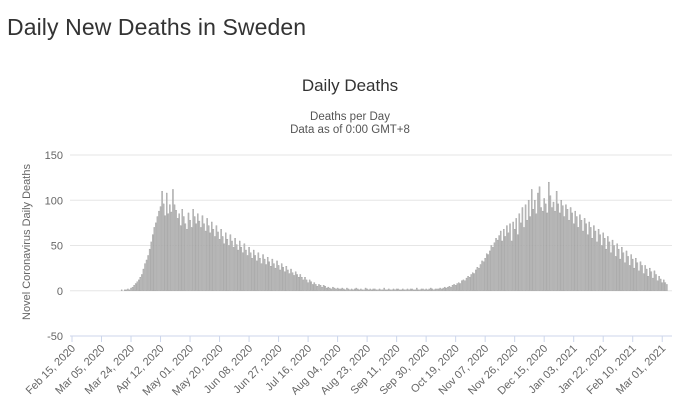 The width and height of the screenshot is (700, 415). I want to click on chart-subtitle-line-2: Data as of 0:00 GMT+8, so click(350, 130).